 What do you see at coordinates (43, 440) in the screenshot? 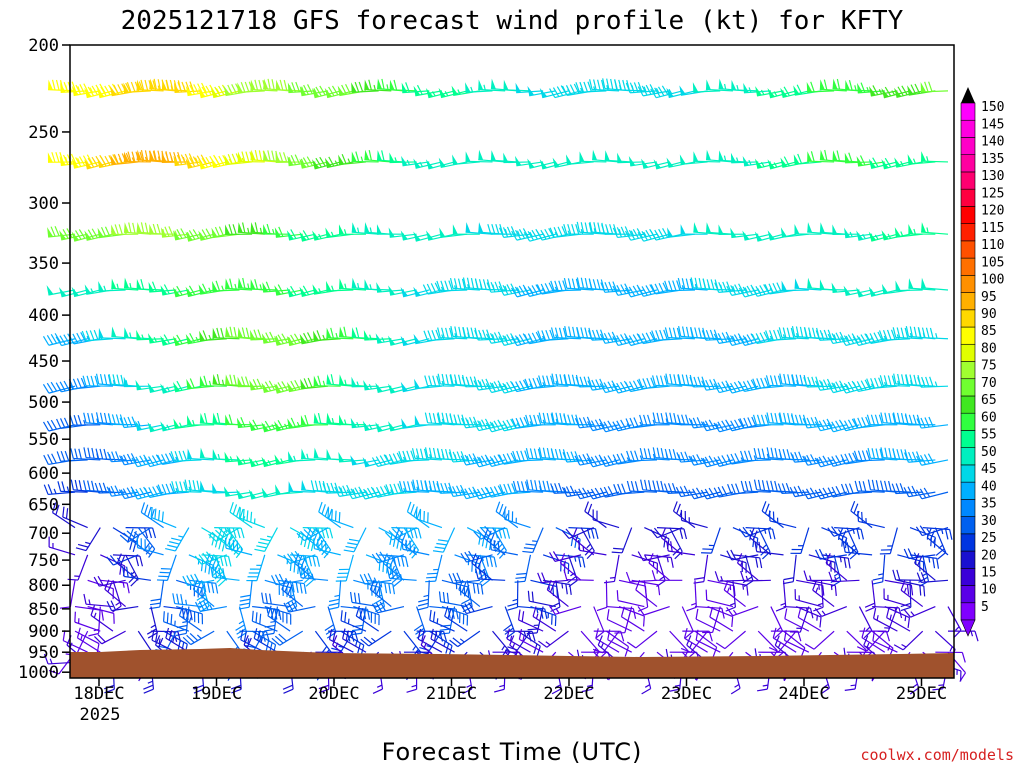
I see `y-tick-label: 550` at bounding box center [43, 440].